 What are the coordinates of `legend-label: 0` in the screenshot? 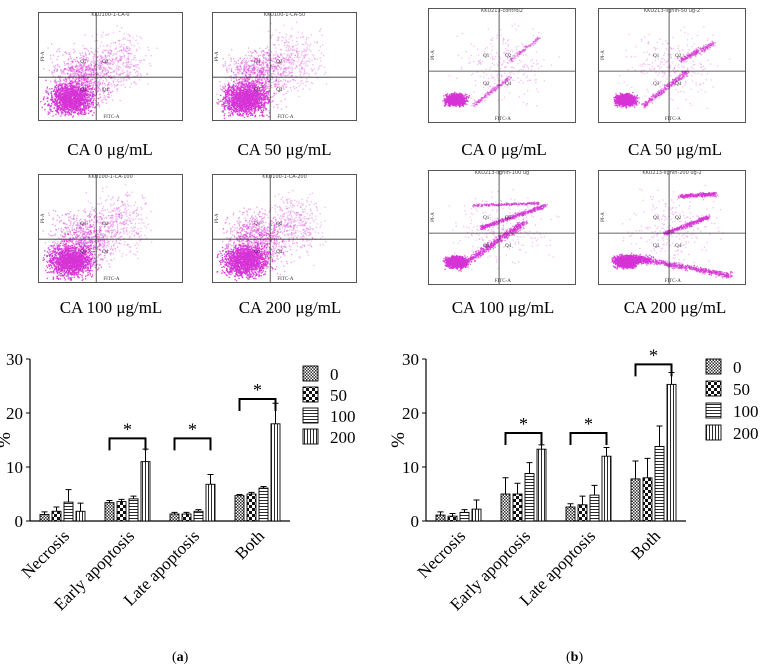 It's located at (334, 374).